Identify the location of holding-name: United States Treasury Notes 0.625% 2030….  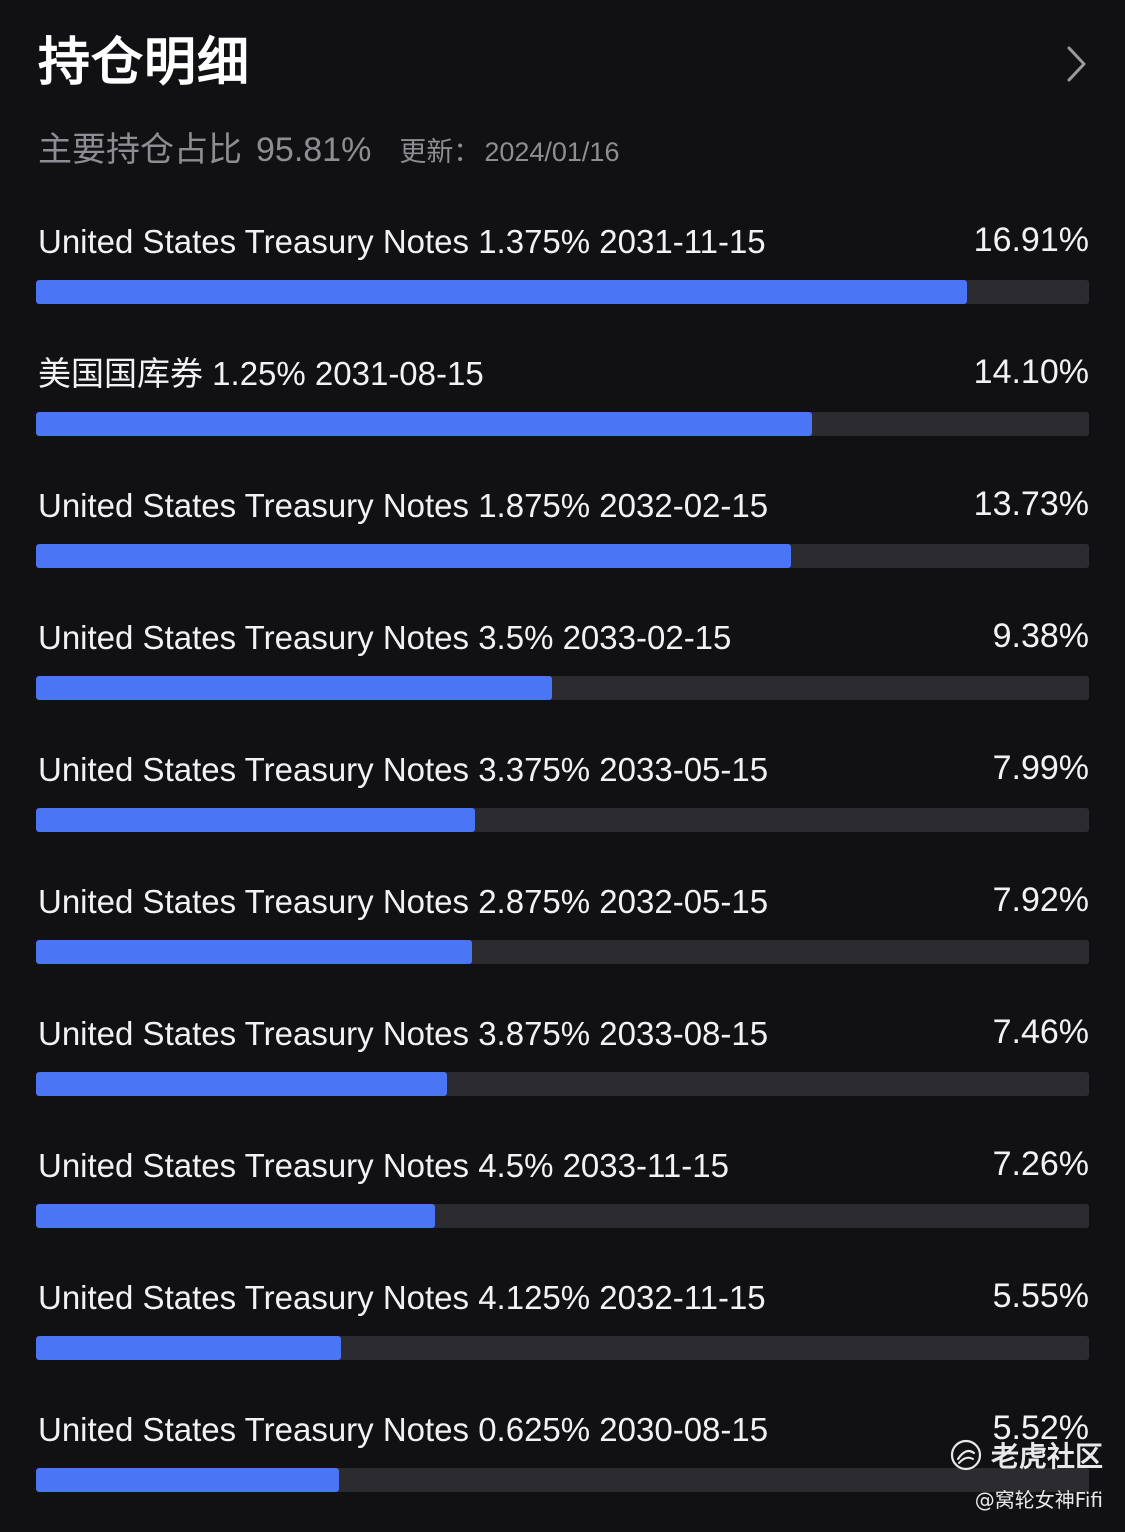
(403, 1429).